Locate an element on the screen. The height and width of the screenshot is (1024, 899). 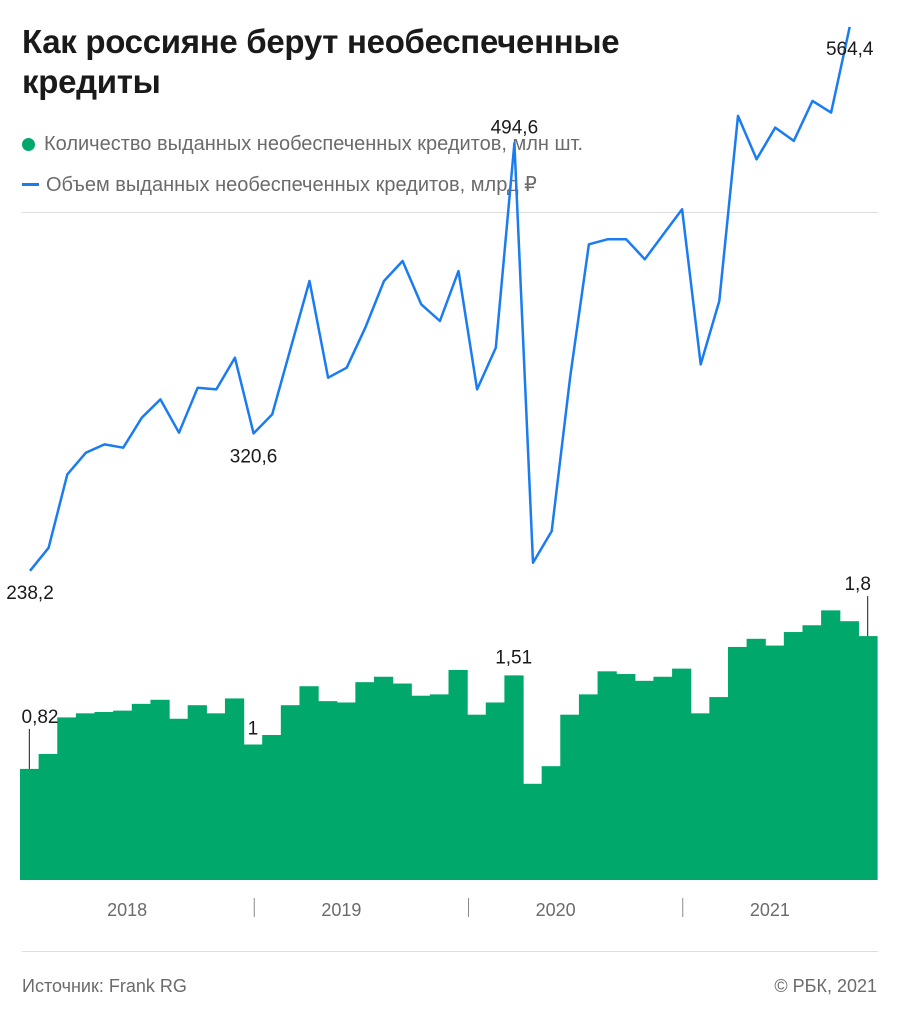
blue-line-icon is located at coordinates (30, 184).